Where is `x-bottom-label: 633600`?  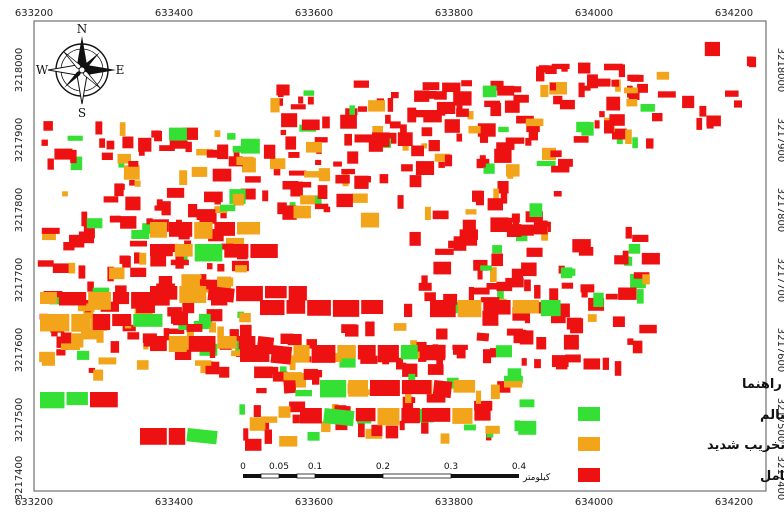
x-bottom-label: 633600 is located at coordinates (314, 502).